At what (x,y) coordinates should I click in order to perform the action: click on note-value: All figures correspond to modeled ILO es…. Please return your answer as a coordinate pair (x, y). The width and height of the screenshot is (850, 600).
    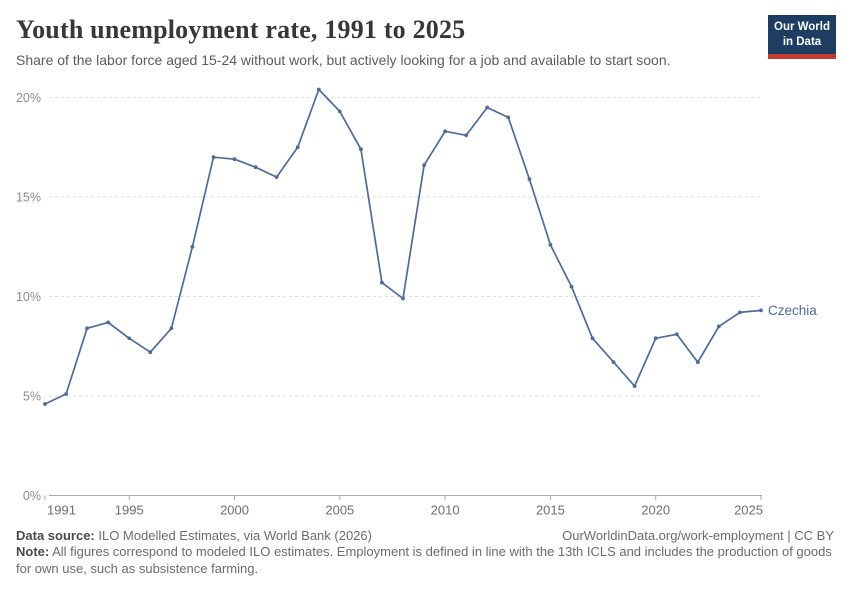
    Looking at the image, I should click on (424, 560).